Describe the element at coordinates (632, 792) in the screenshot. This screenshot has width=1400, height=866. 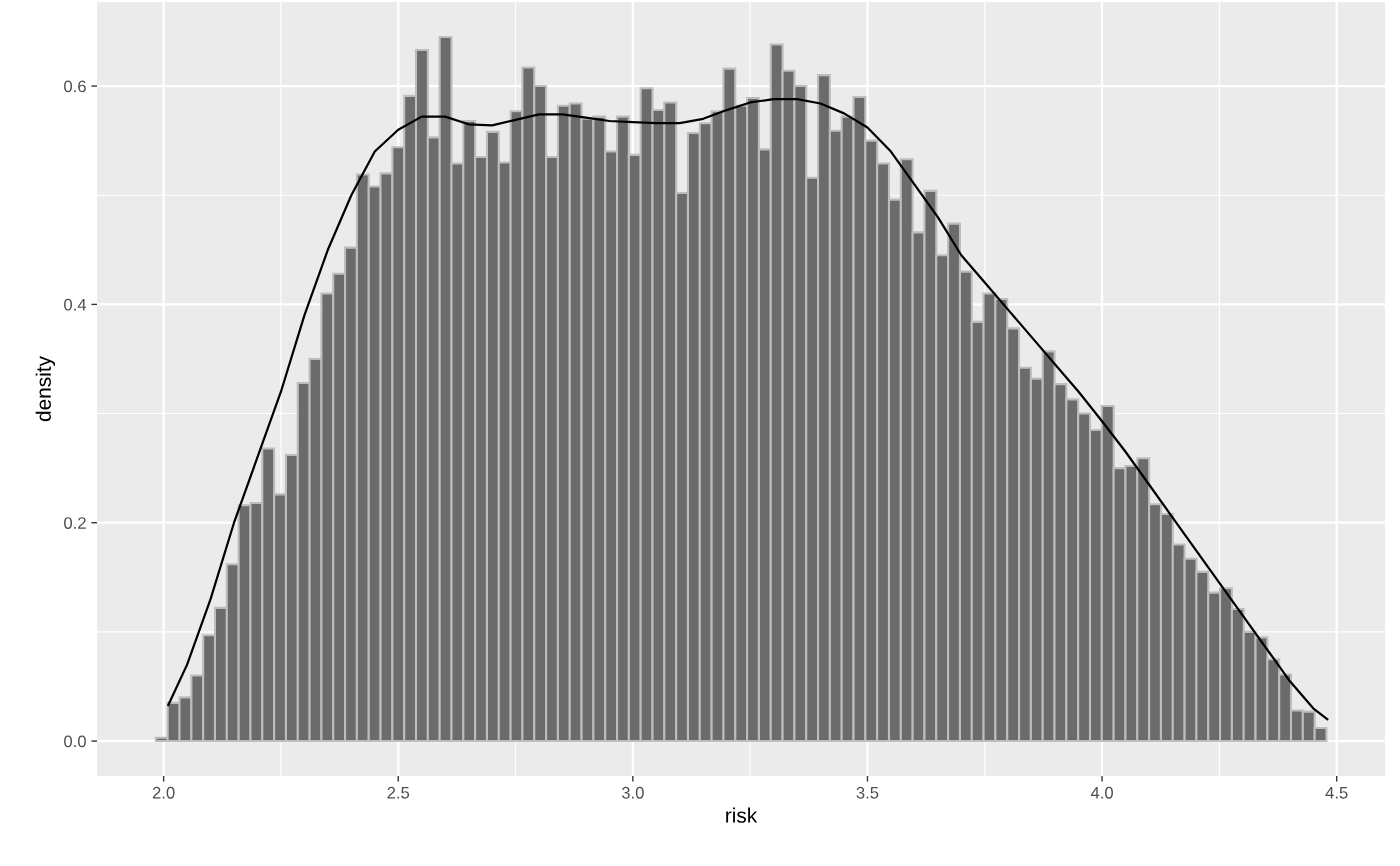
I see `x-tick-label: 3.0` at that location.